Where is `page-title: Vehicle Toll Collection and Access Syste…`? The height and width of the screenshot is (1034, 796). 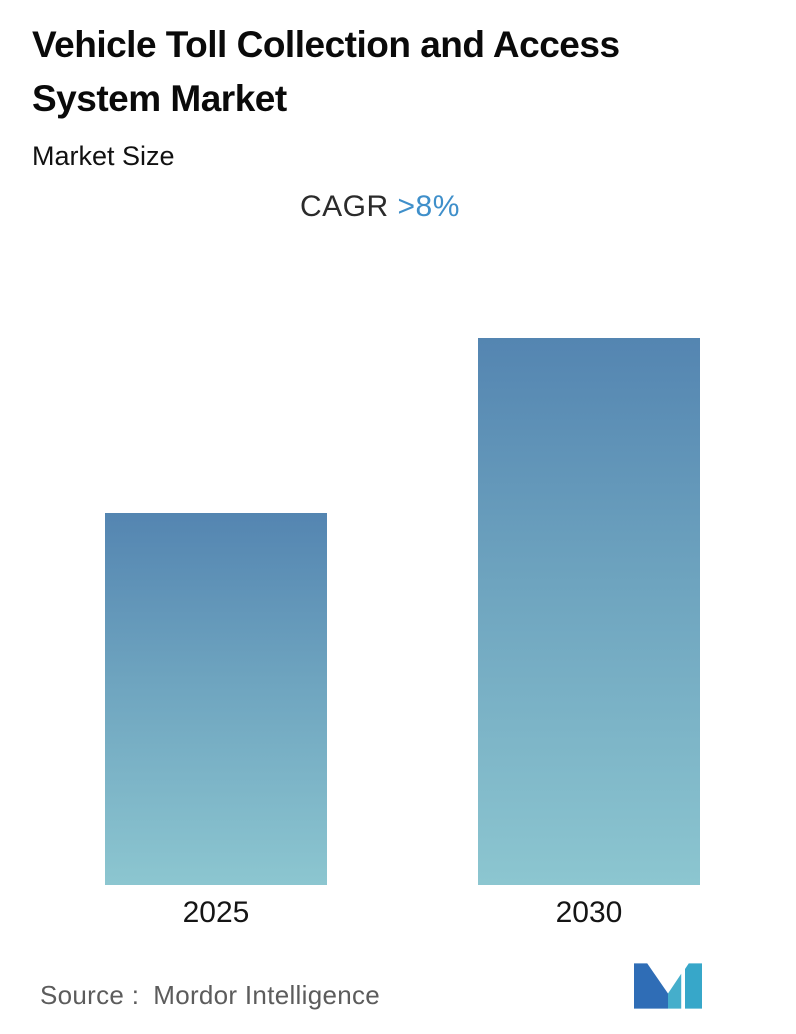
page-title: Vehicle Toll Collection and Access Syste… is located at coordinates (326, 71).